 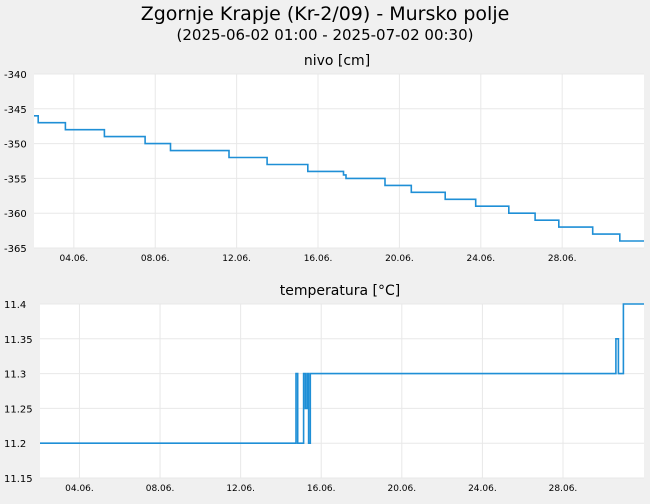 What do you see at coordinates (15, 179) in the screenshot?
I see `y-tick-label: -355` at bounding box center [15, 179].